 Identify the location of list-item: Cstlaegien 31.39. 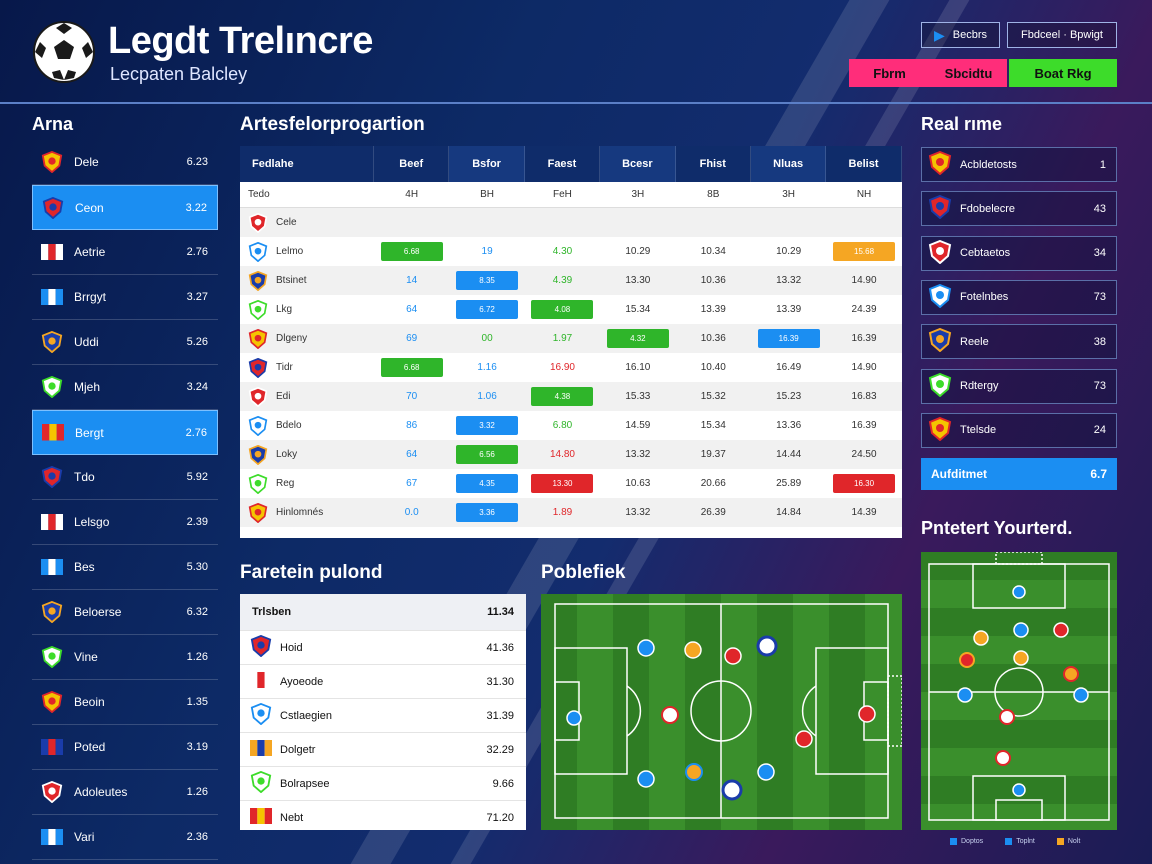
(383, 715).